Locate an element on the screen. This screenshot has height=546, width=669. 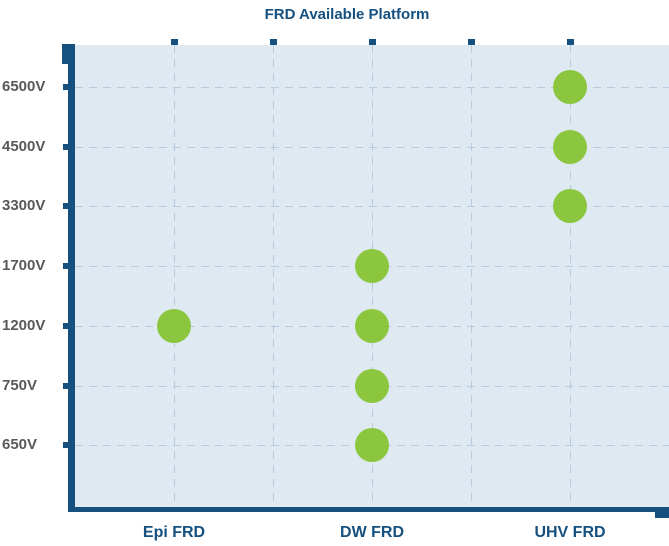
y-axis-label: 6500V is located at coordinates (24, 86).